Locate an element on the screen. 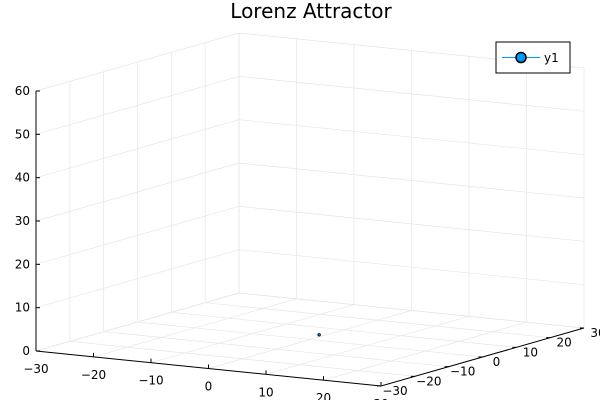 This screenshot has height=400, width=600. x-tick-label: 20 is located at coordinates (323, 395).